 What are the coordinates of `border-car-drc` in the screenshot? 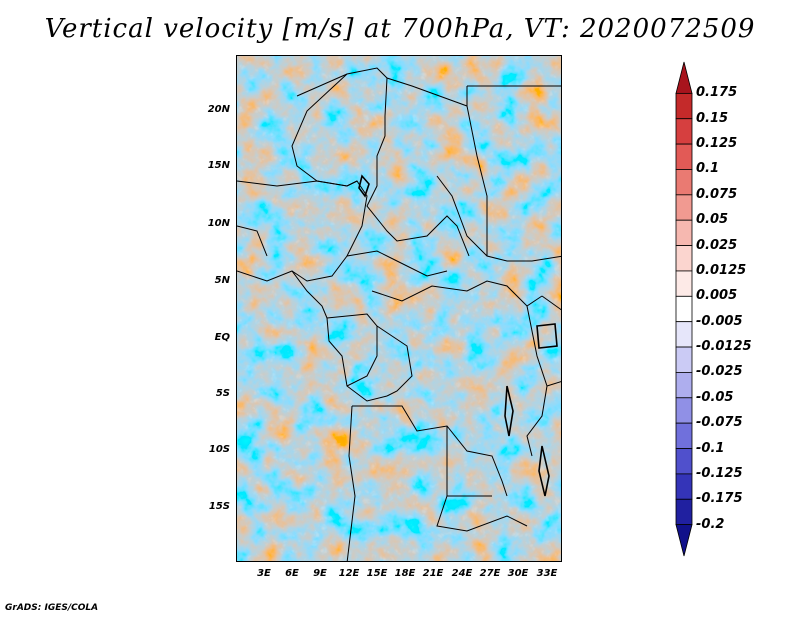 It's located at (457, 293).